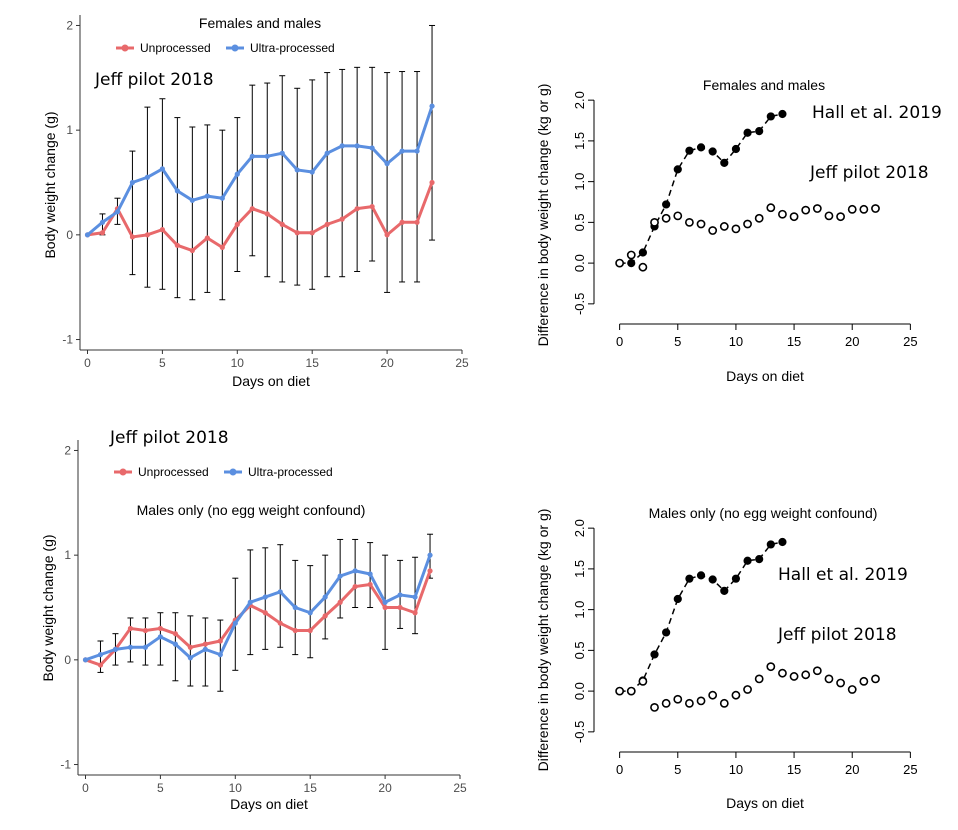 The width and height of the screenshot is (958, 830). I want to click on x-tick-label: 15, so click(313, 363).